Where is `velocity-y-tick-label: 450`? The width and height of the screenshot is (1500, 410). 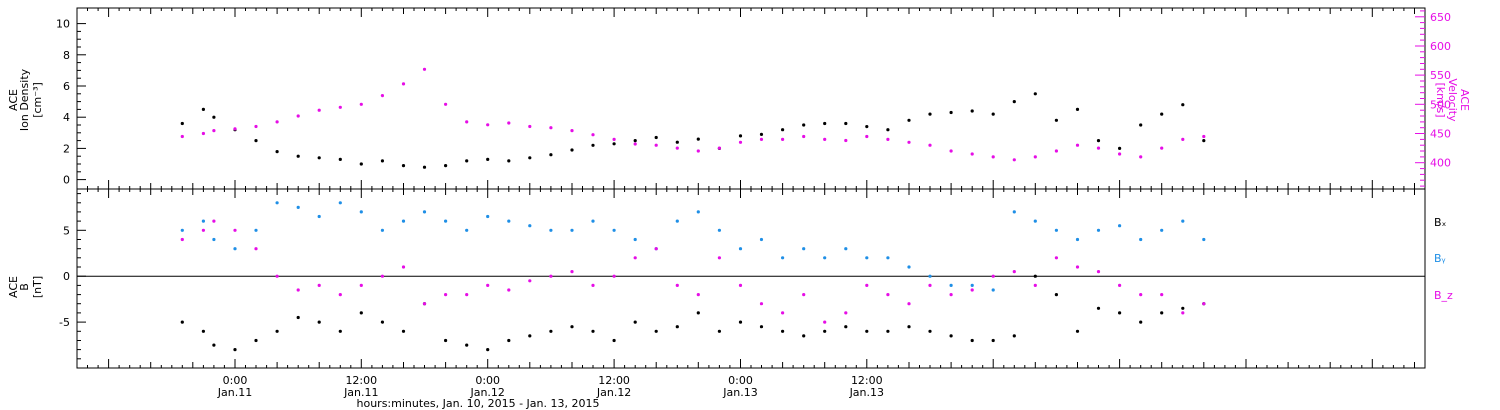
velocity-y-tick-label: 450 is located at coordinates (1440, 134).